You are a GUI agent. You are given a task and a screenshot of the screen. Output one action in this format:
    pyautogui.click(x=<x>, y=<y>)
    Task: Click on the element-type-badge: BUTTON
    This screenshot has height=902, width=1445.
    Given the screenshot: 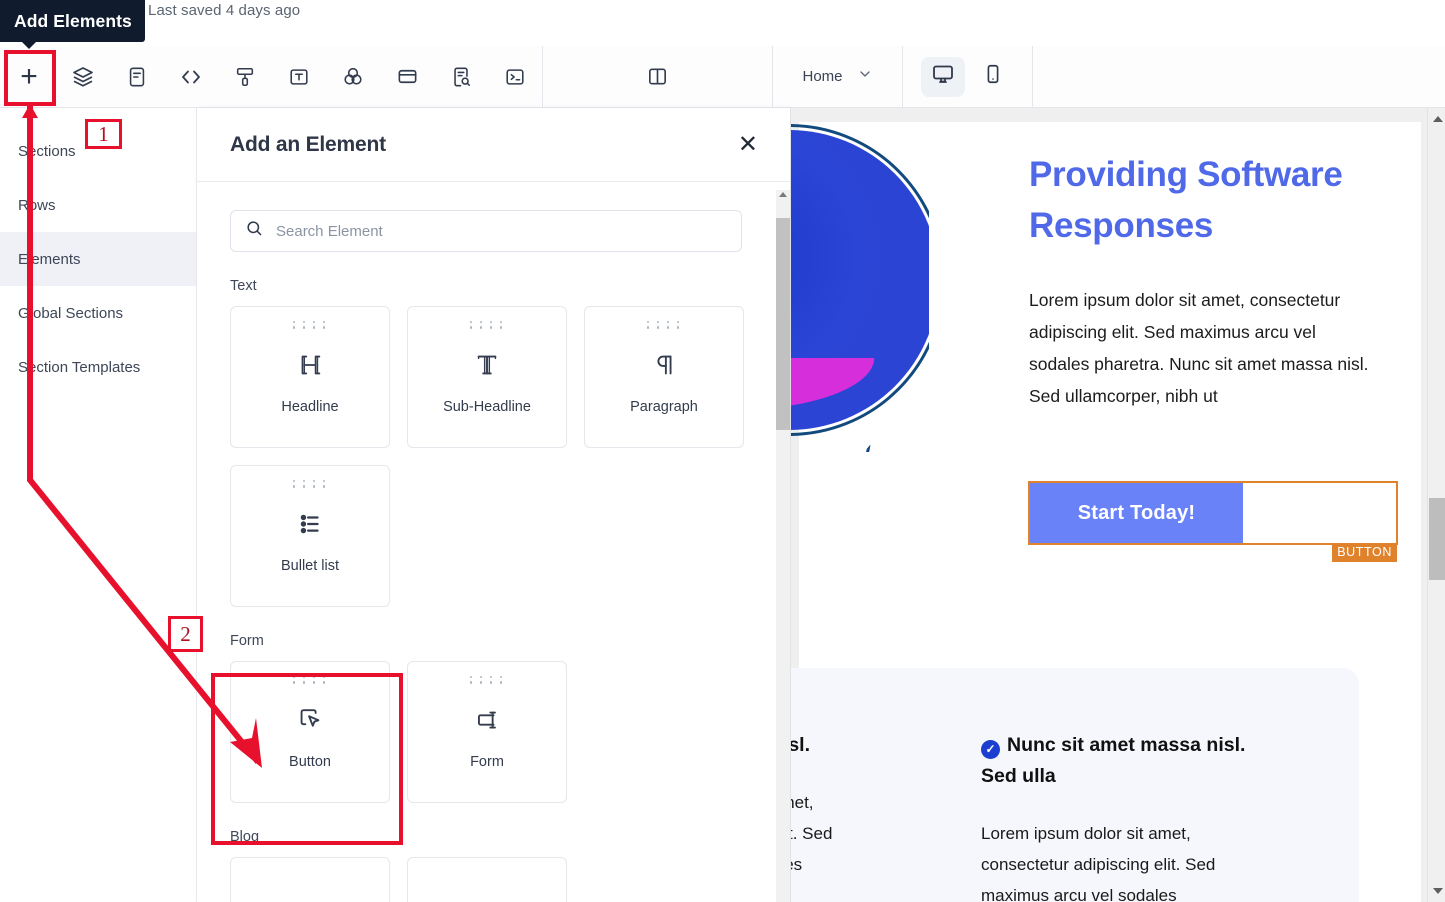 What is the action you would take?
    pyautogui.click(x=1364, y=552)
    